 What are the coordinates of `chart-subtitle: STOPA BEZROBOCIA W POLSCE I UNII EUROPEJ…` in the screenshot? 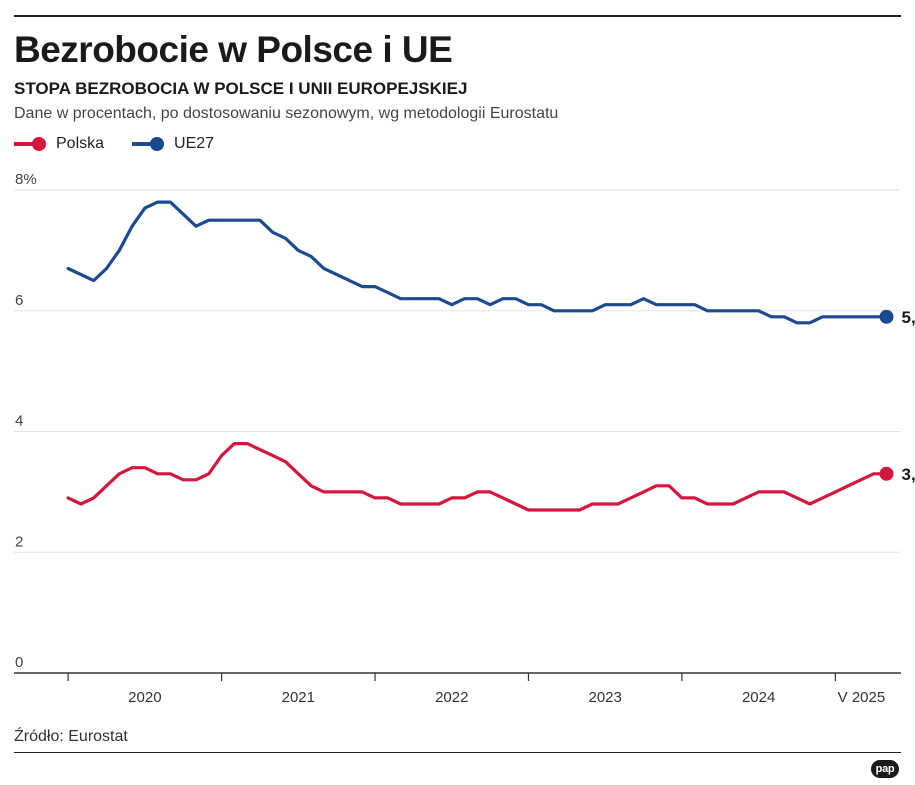 It's located at (241, 88).